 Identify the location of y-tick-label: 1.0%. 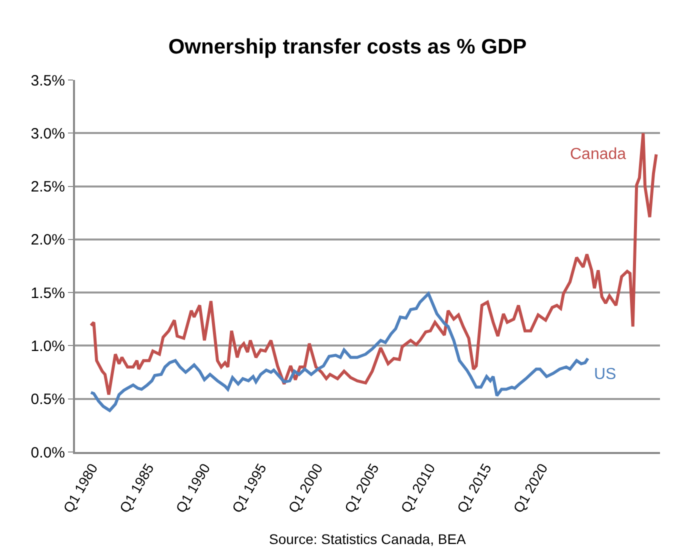
(47, 346).